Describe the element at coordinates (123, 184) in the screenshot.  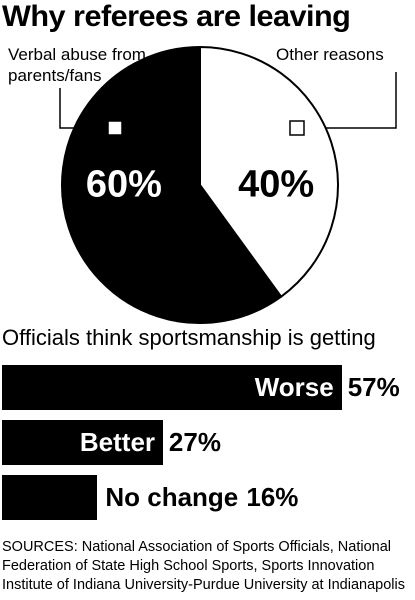
I see `pie-value-label: 60%` at that location.